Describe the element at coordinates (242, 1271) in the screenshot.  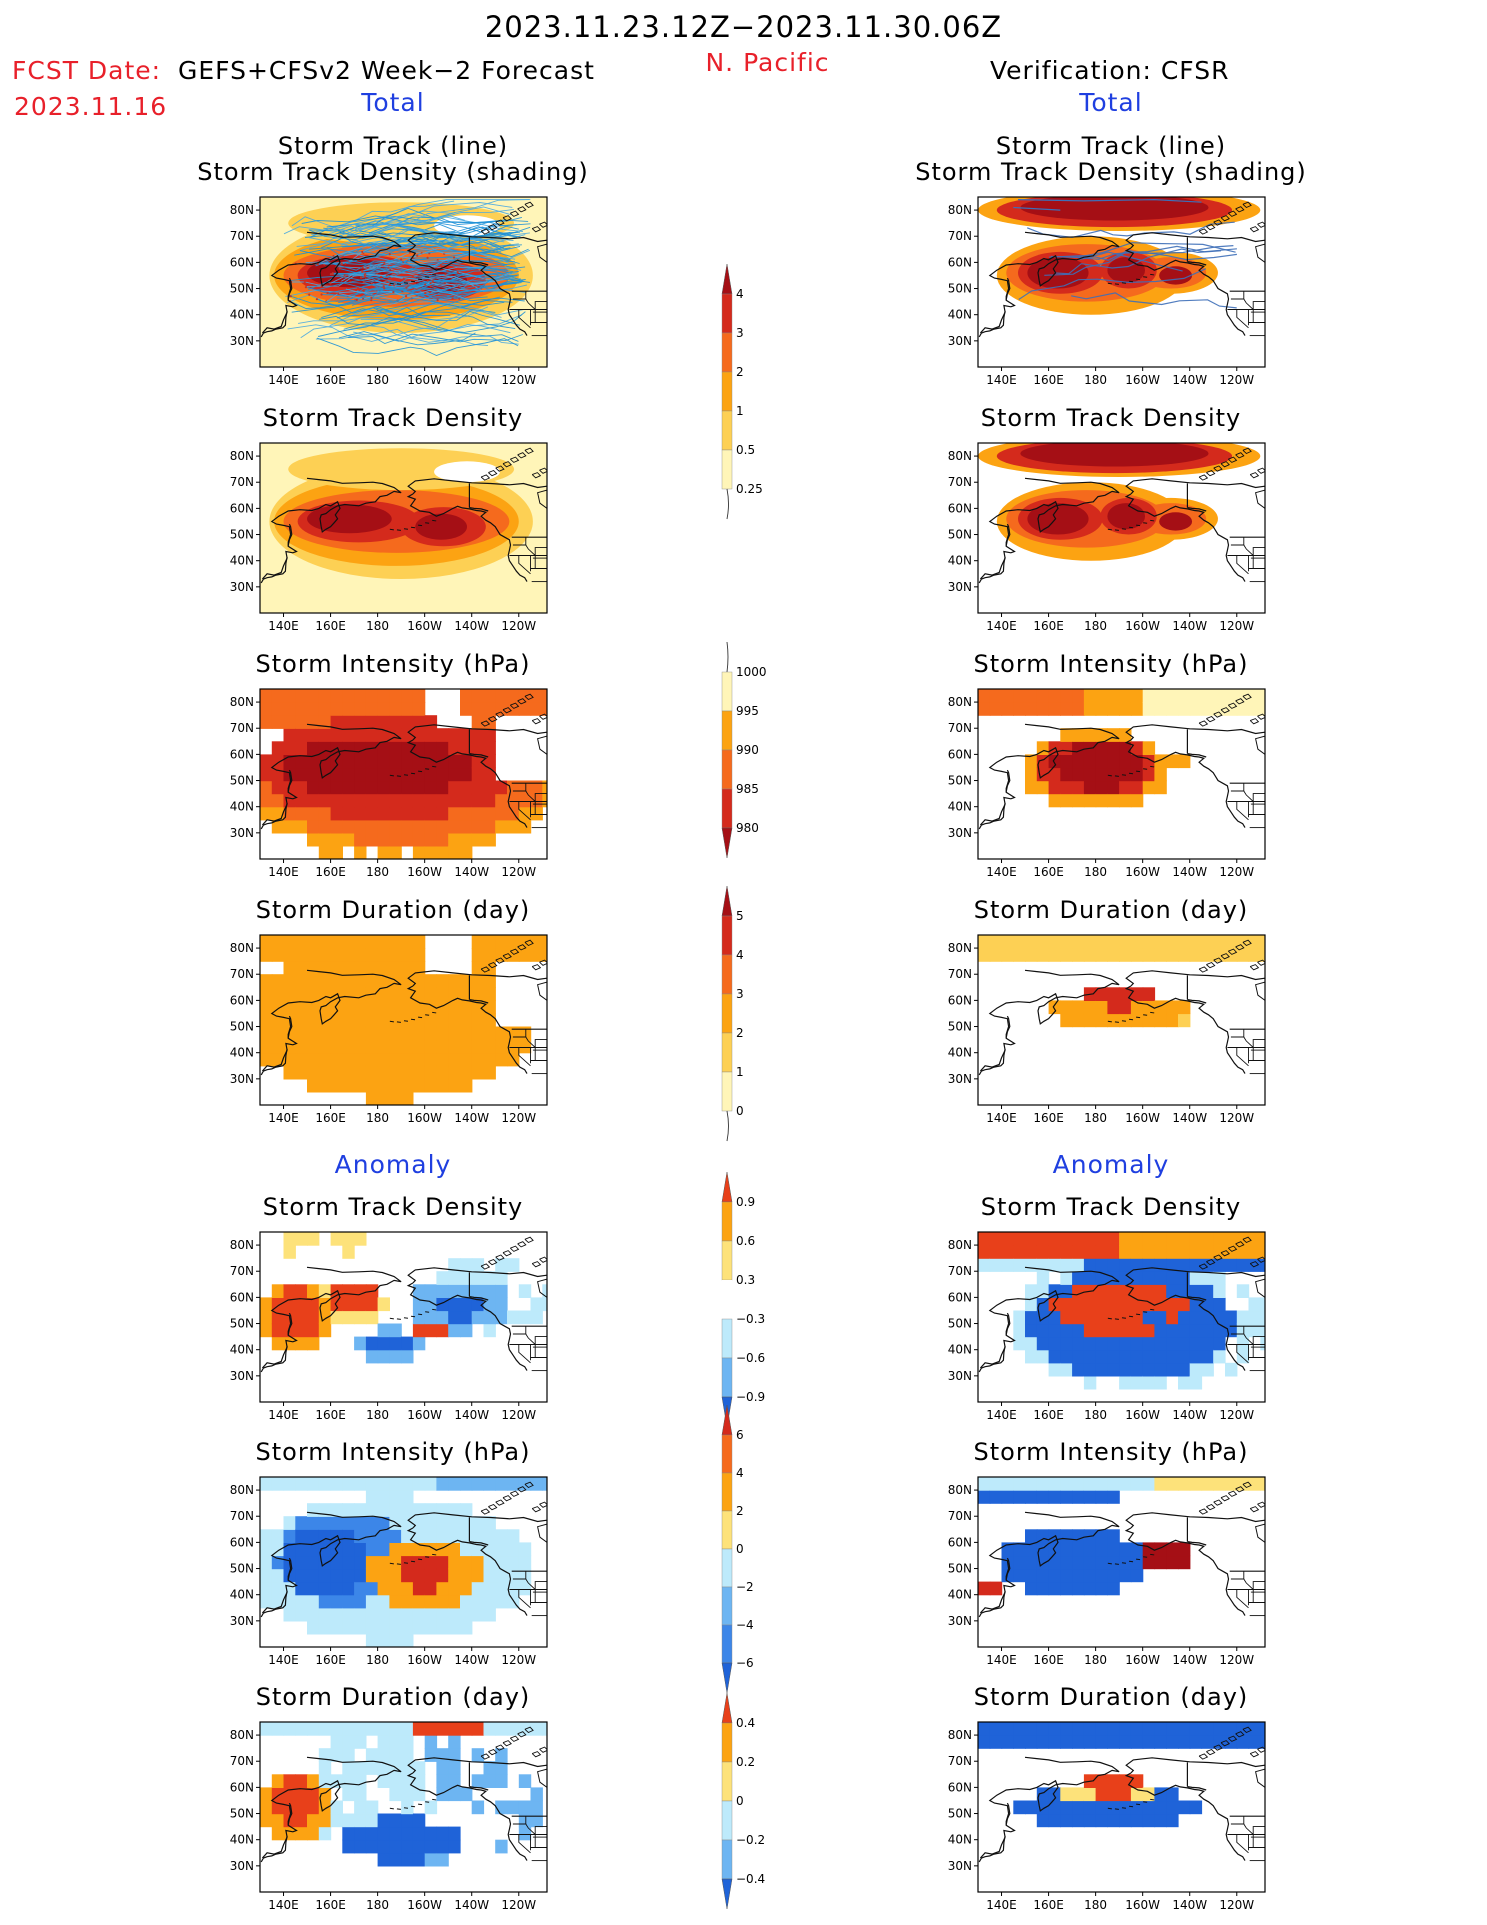
I see `lat-label: 70N` at that location.